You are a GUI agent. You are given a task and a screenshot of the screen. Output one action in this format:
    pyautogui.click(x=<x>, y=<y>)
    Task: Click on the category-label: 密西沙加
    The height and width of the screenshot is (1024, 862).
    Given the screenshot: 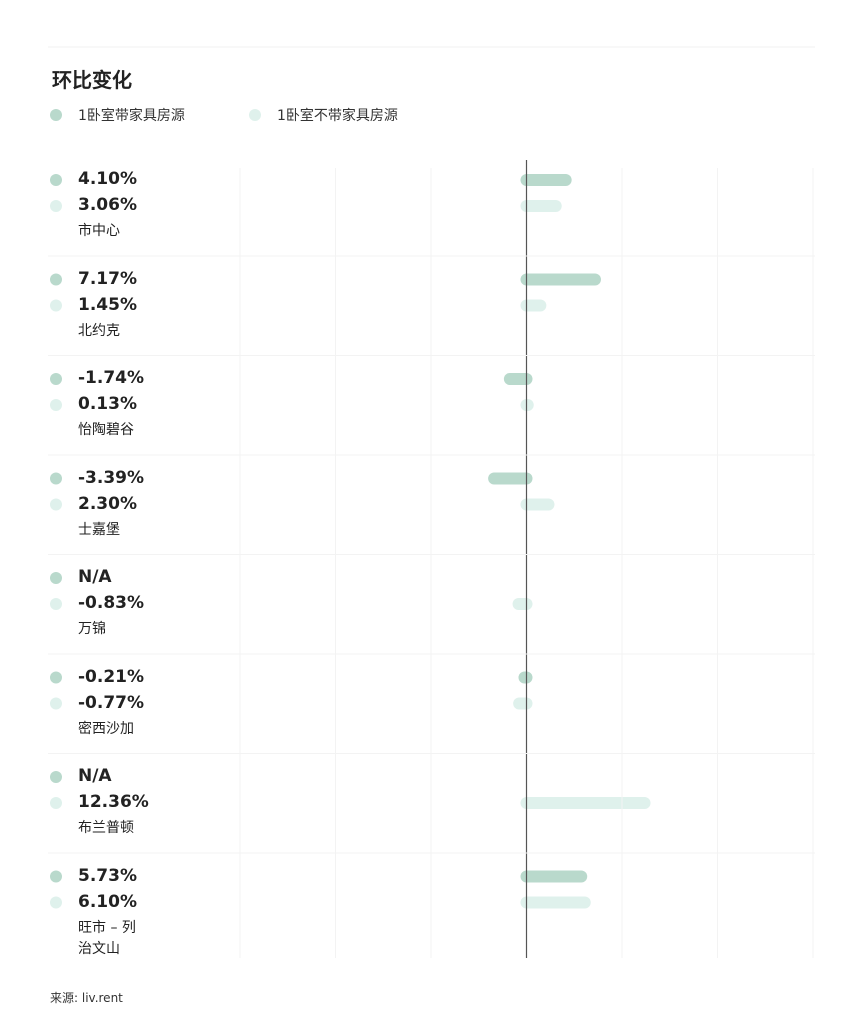 What is the action you would take?
    pyautogui.click(x=106, y=728)
    